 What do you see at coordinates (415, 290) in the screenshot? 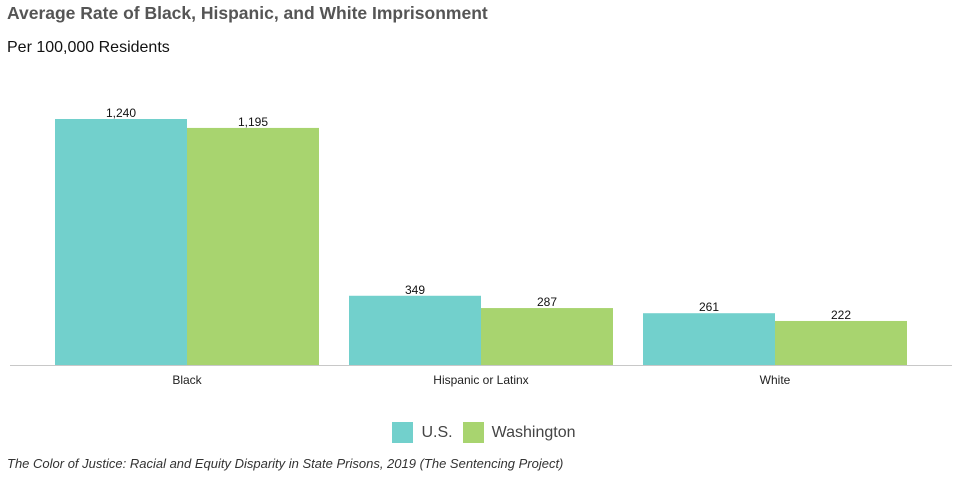
I see `data-label-hispanic-or-latinx-u-s: 349` at bounding box center [415, 290].